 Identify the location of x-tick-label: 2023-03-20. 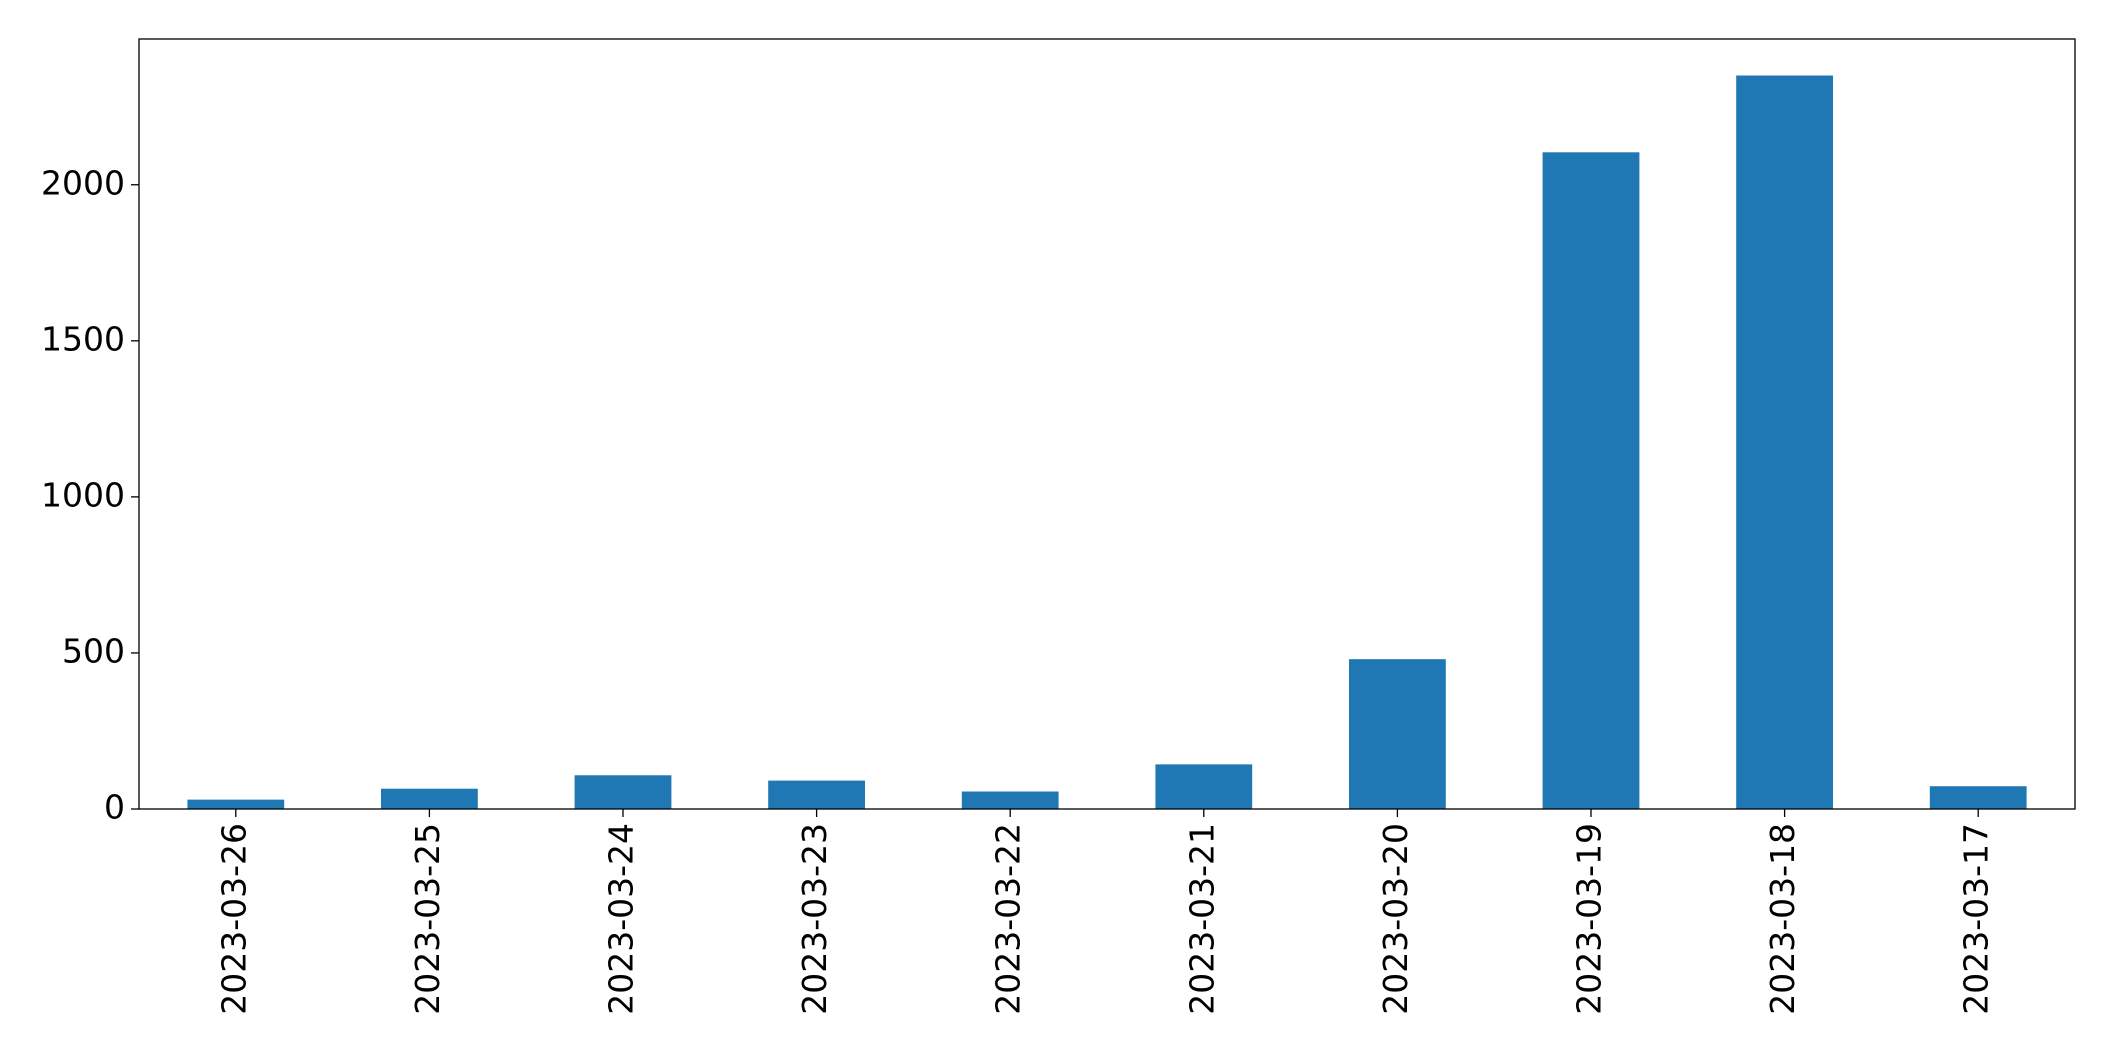
(1395, 919).